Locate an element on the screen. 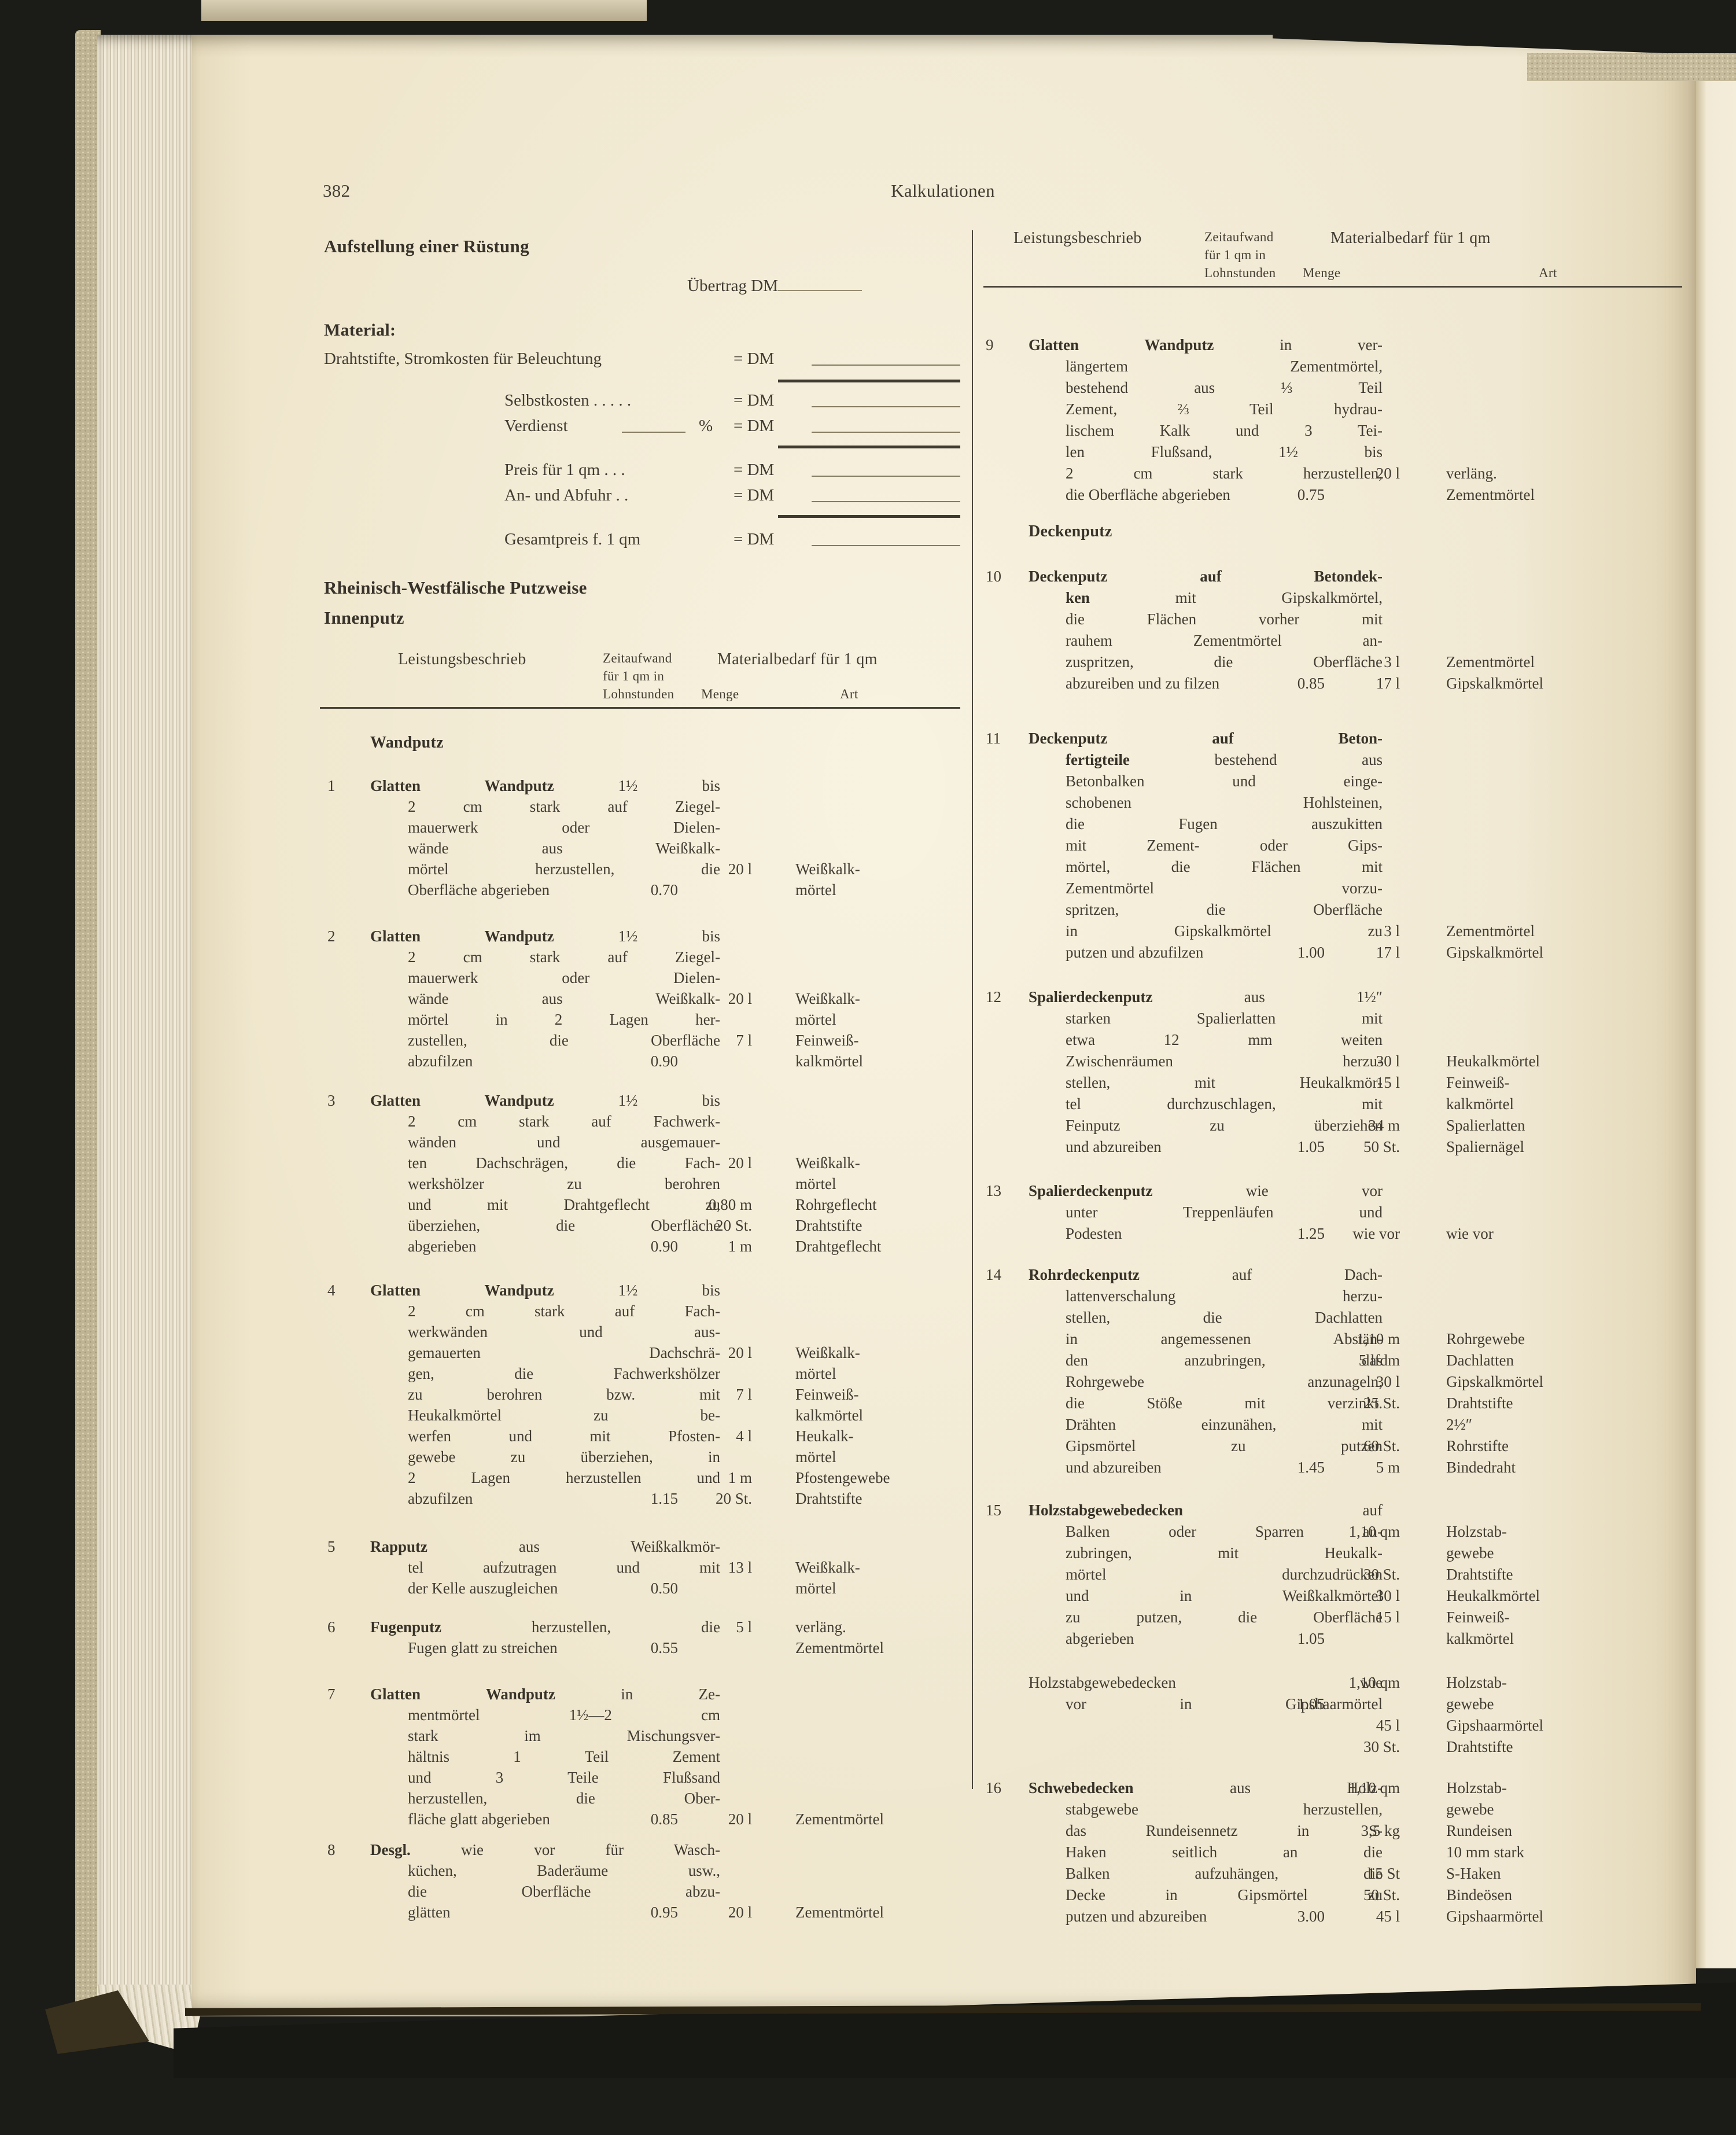 The height and width of the screenshot is (2135, 1736). item-line: 5 Rapputz aus Weißkalkmör- is located at coordinates (642, 1546).